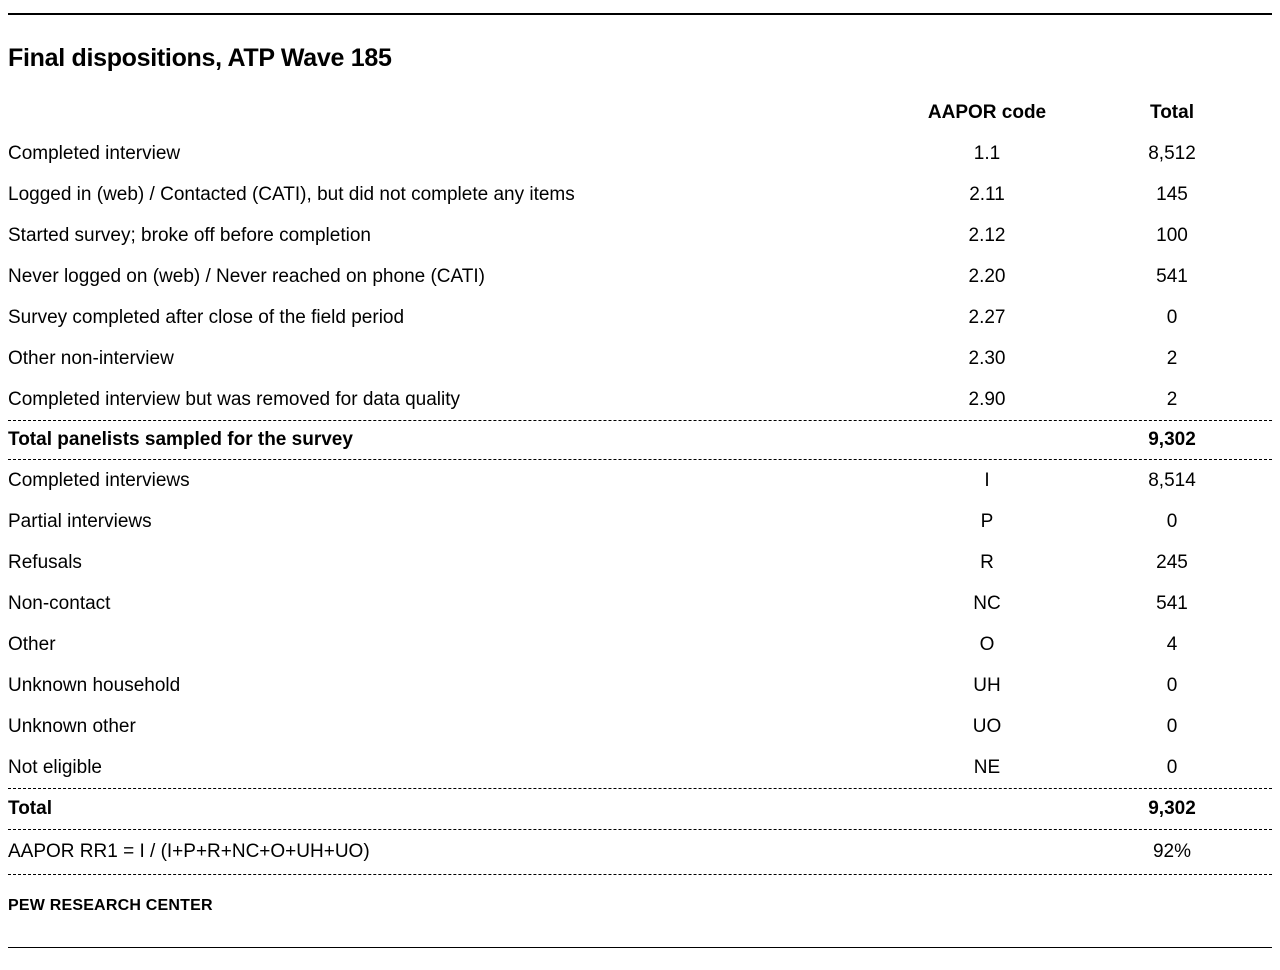  What do you see at coordinates (987, 276) in the screenshot?
I see `row-code: 2.20` at bounding box center [987, 276].